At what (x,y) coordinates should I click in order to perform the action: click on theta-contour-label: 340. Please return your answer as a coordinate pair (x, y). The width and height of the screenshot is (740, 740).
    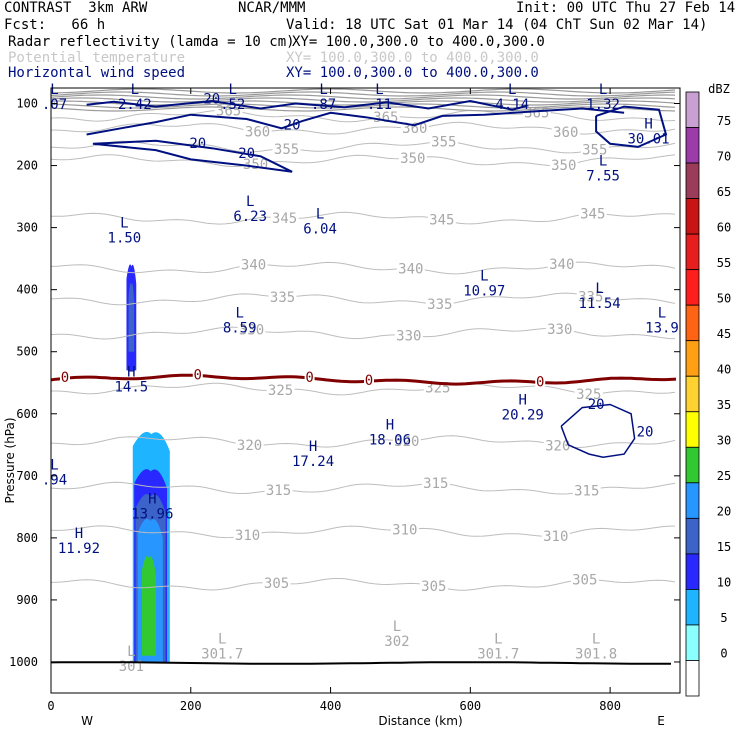
    Looking at the image, I should click on (410, 270).